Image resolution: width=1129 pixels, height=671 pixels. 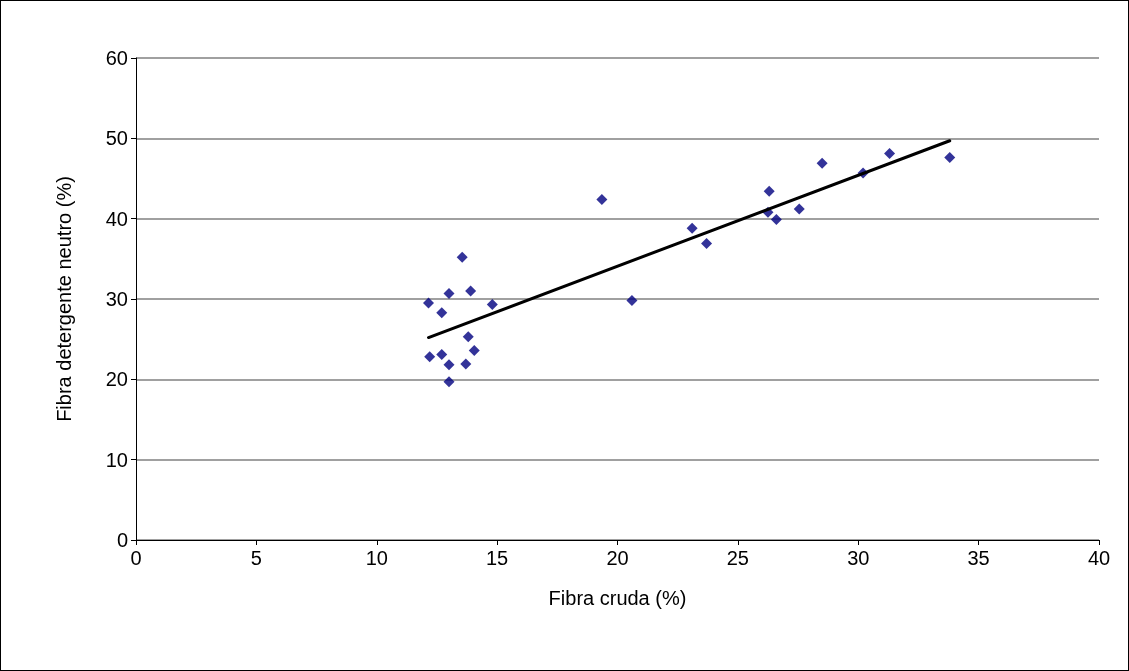 I want to click on y-tick-label: 10, so click(x=116, y=459).